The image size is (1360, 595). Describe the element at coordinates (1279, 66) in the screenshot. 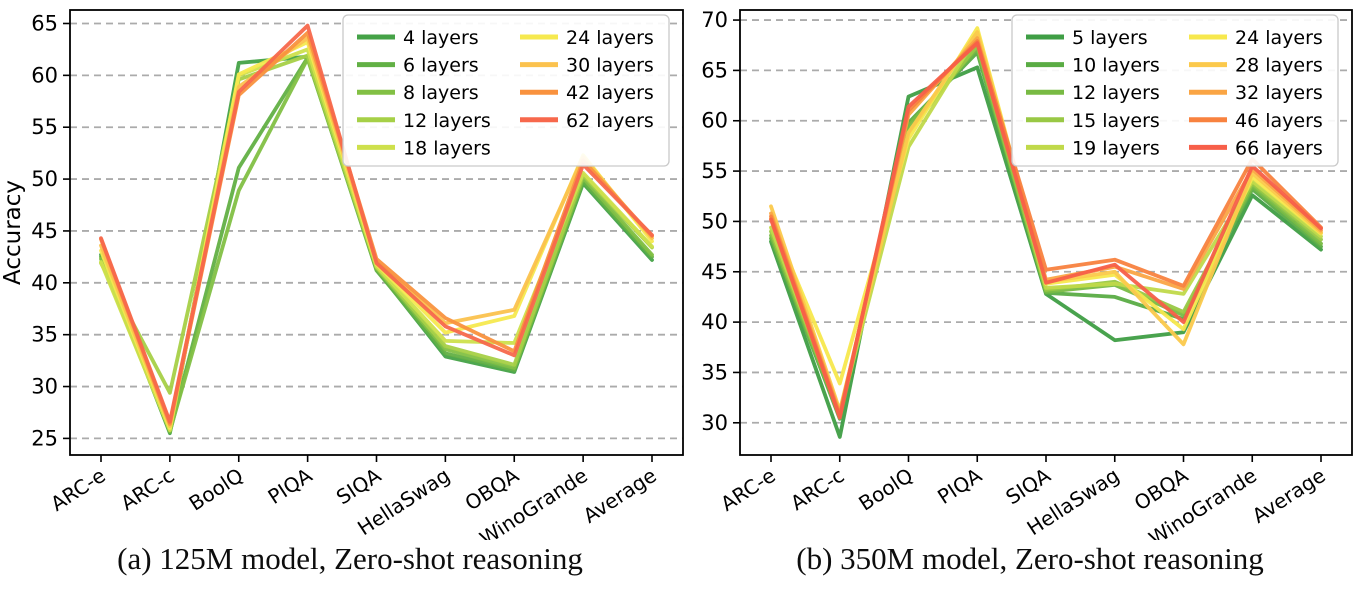

I see `legend-label: 28 layers` at that location.